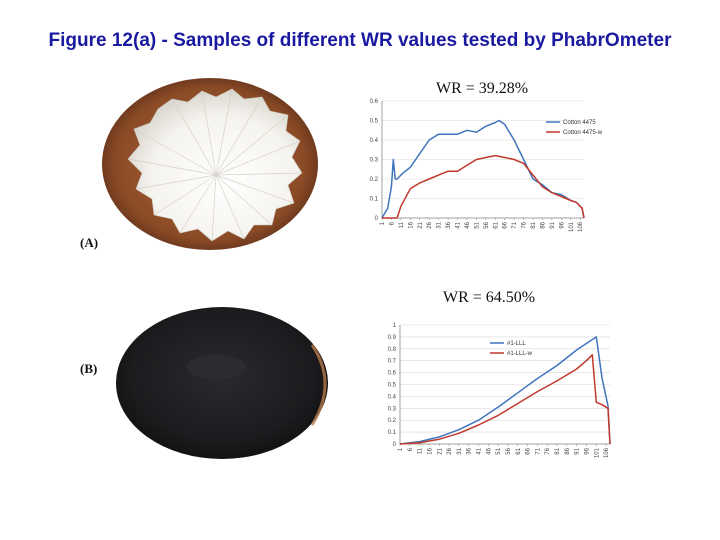 The width and height of the screenshot is (720, 540). What do you see at coordinates (392, 362) in the screenshot?
I see `y-tick-label: 0.7` at bounding box center [392, 362].